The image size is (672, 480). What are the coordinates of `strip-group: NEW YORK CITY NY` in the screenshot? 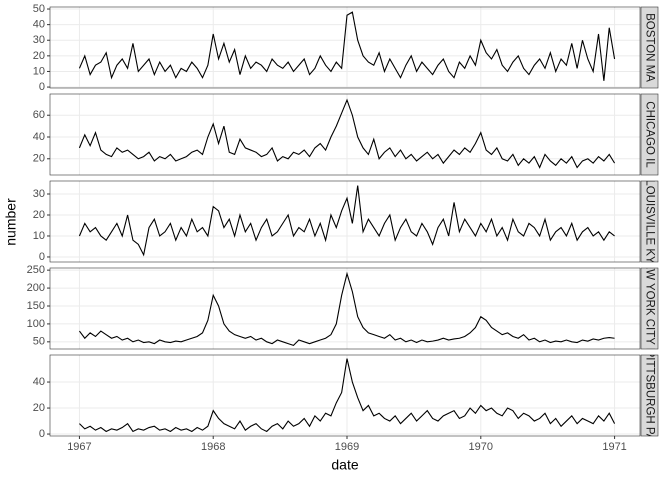 It's located at (649, 308).